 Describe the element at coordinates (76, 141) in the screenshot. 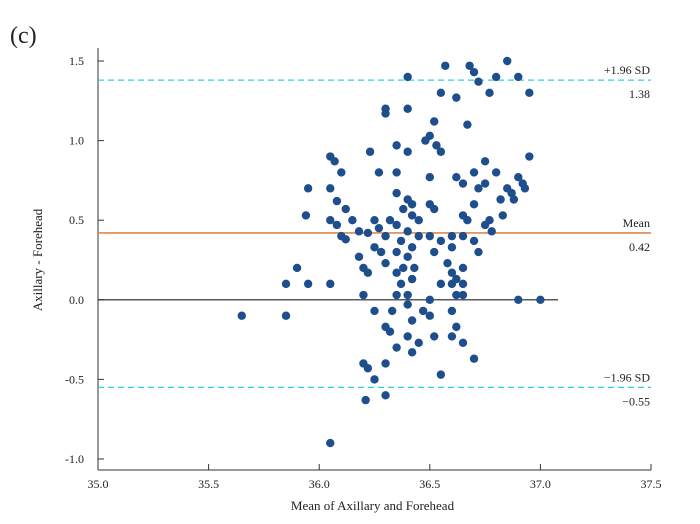

I see `y-tick-label: 1.0` at that location.